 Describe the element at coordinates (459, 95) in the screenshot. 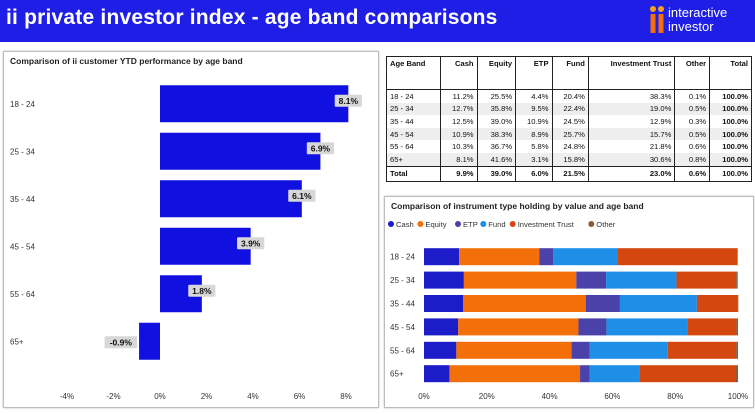

I see `table-cell: 11.2%` at that location.